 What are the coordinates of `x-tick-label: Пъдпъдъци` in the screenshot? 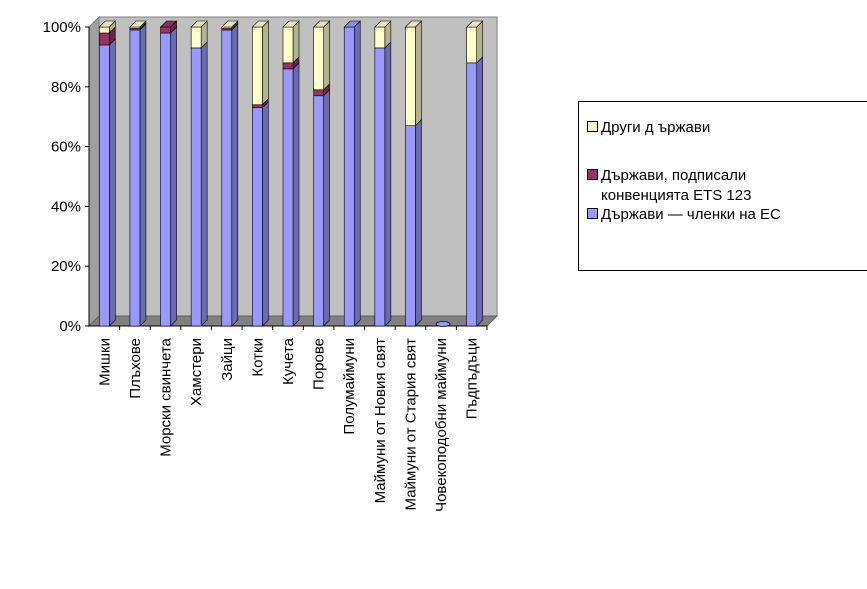 It's located at (472, 378).